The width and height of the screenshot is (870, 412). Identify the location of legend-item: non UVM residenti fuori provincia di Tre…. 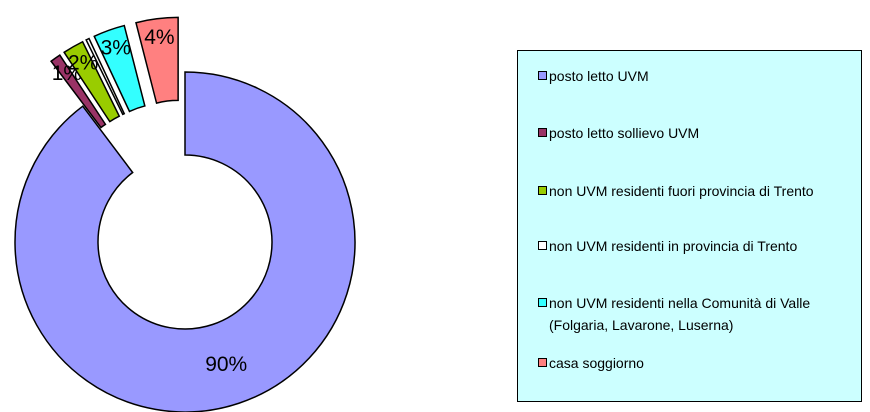
(703, 191).